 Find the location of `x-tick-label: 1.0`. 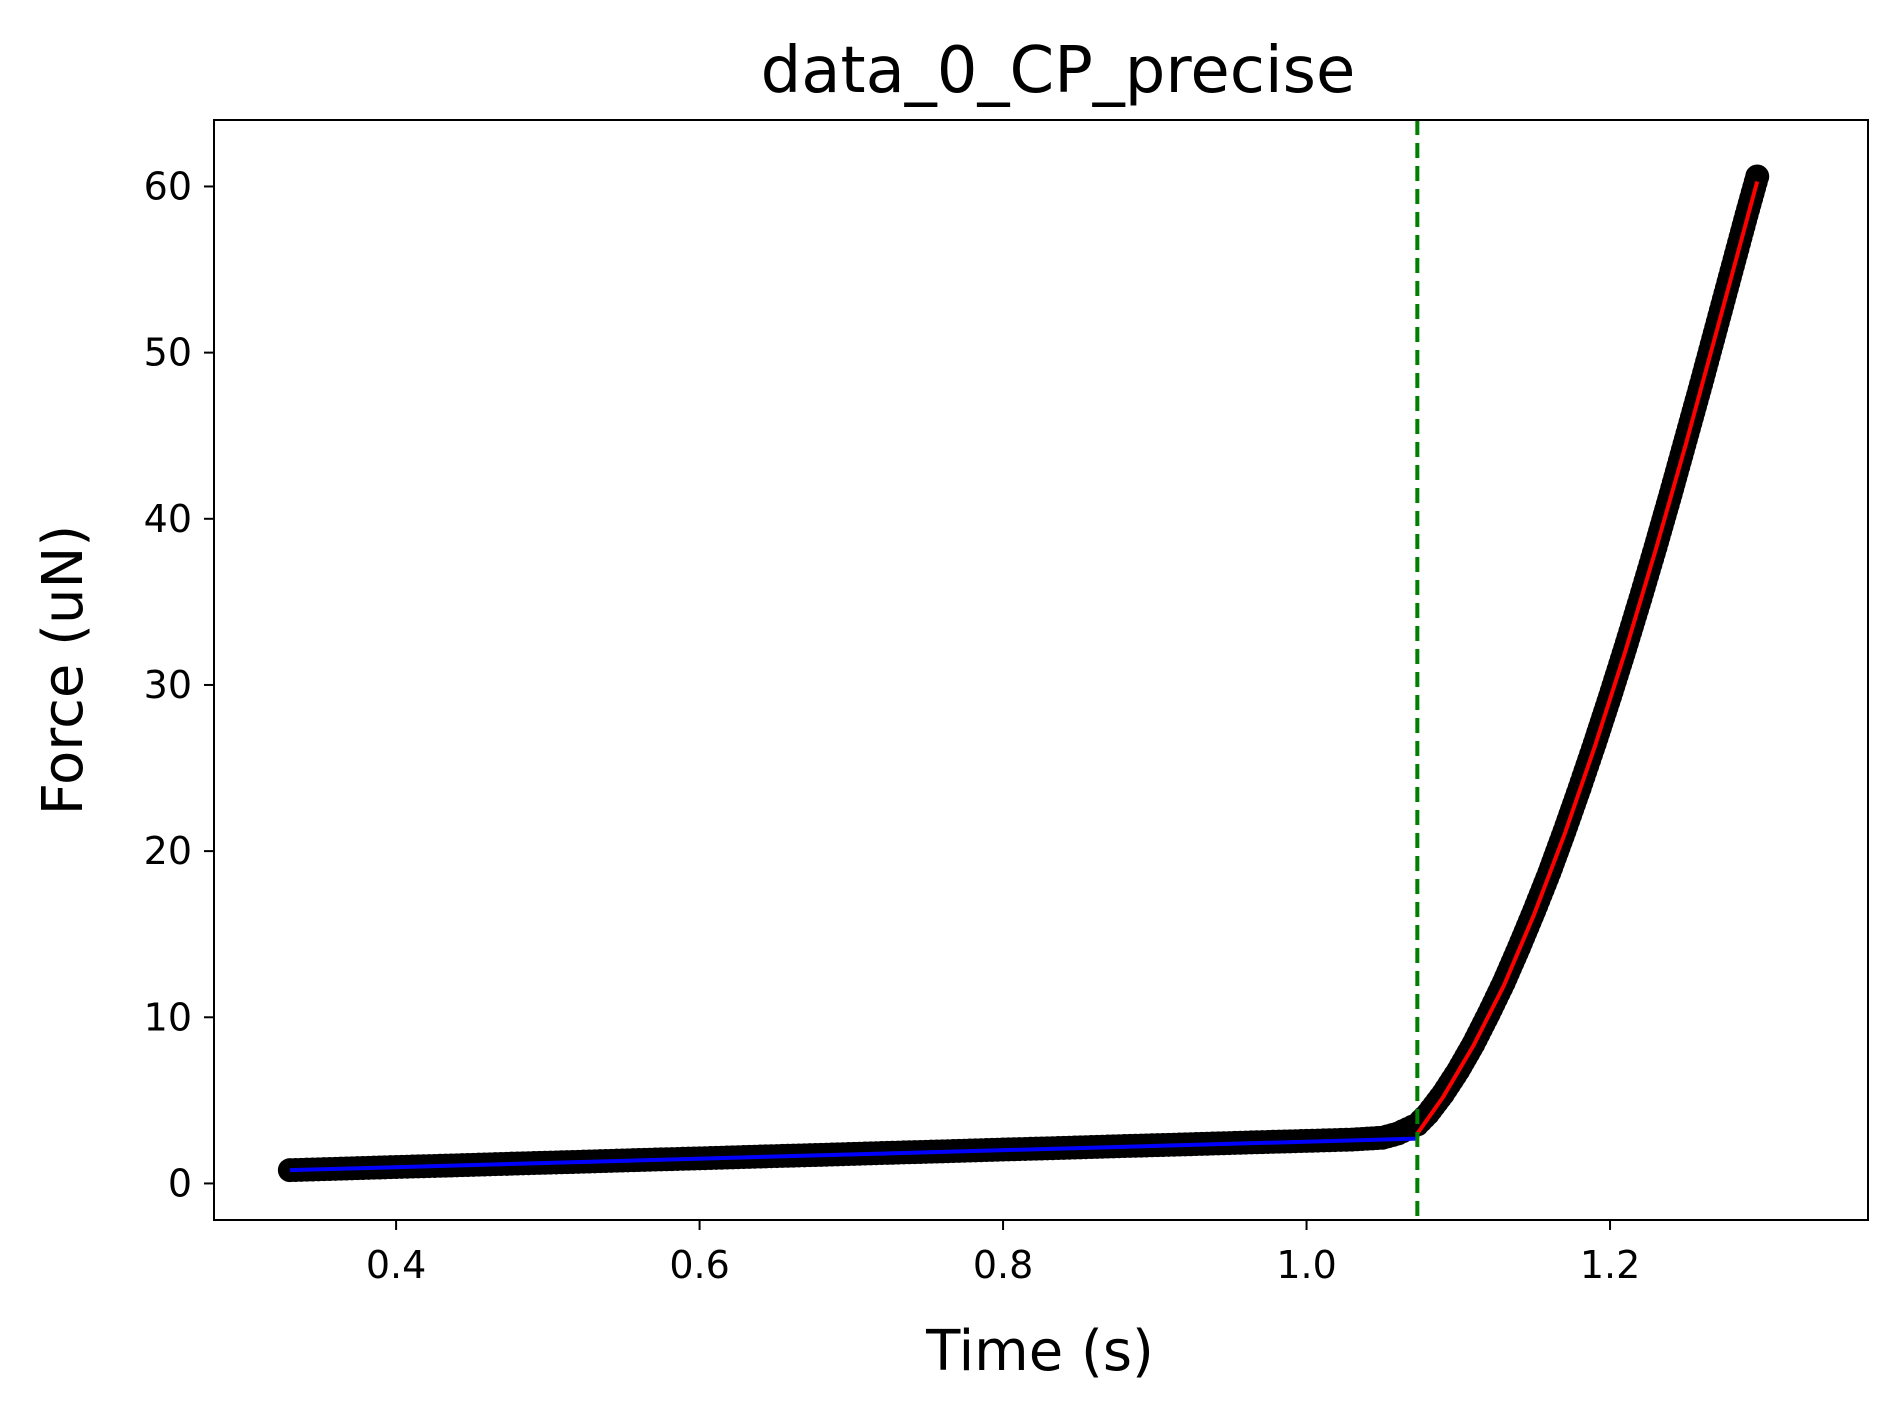

x-tick-label: 1.0 is located at coordinates (1306, 1265).